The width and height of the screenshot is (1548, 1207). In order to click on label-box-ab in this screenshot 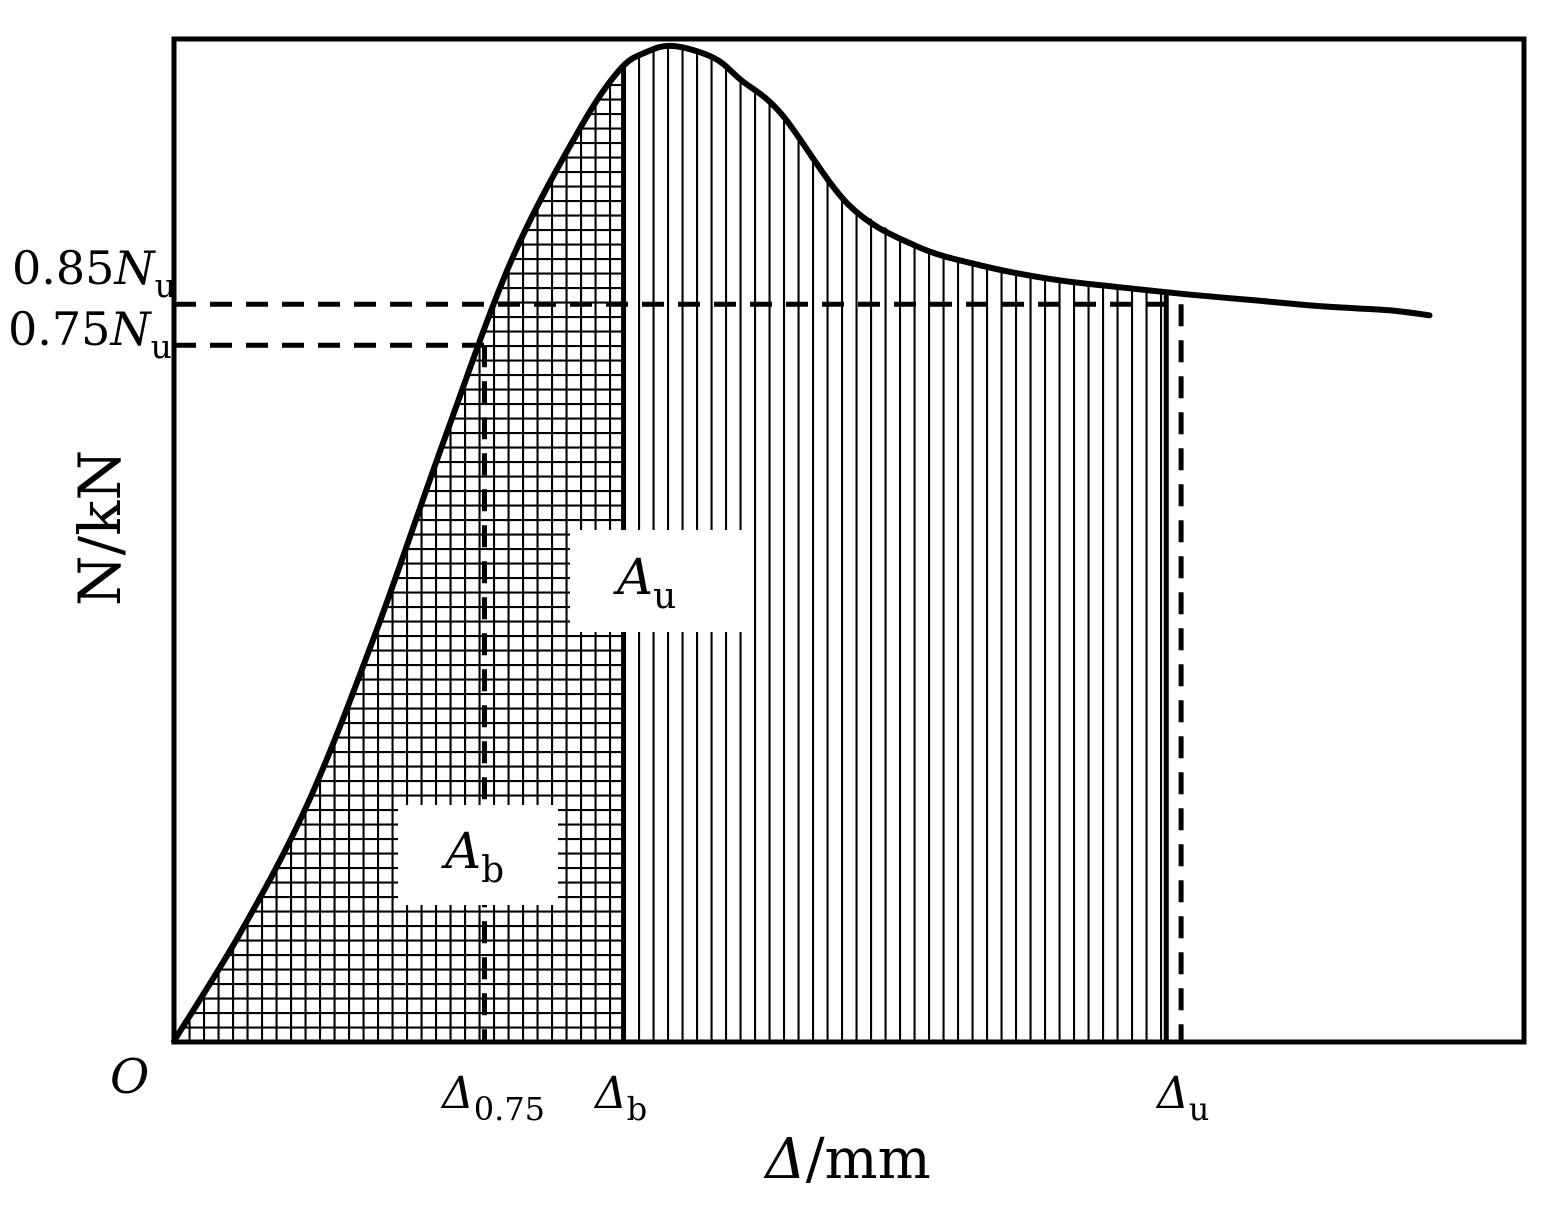, I will do `click(478, 855)`.